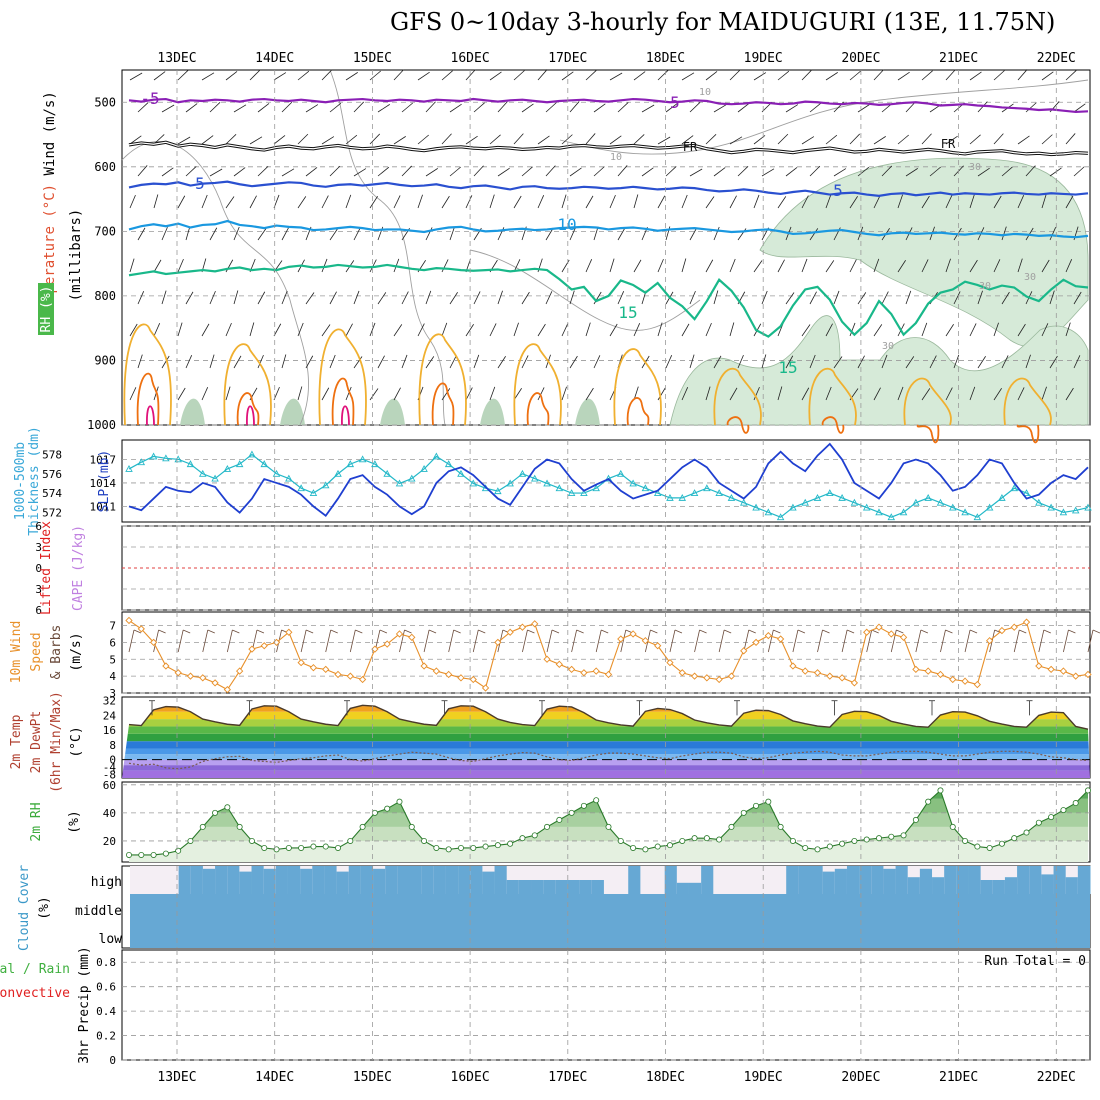  I want to click on date-label-top: 17DEC, so click(567, 58).